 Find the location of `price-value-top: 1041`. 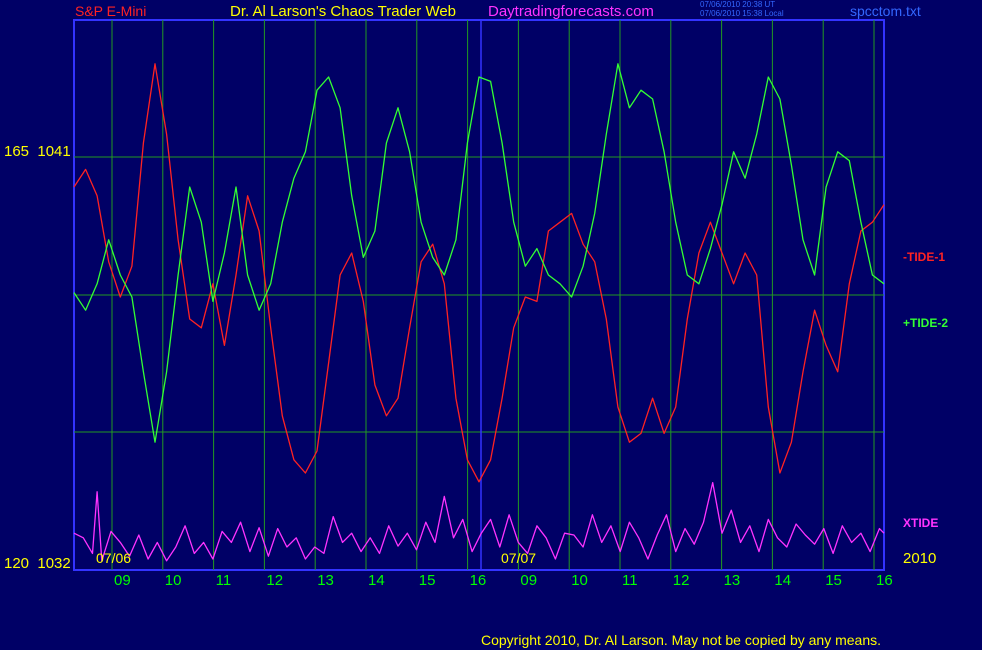

price-value-top: 1041 is located at coordinates (54, 151).